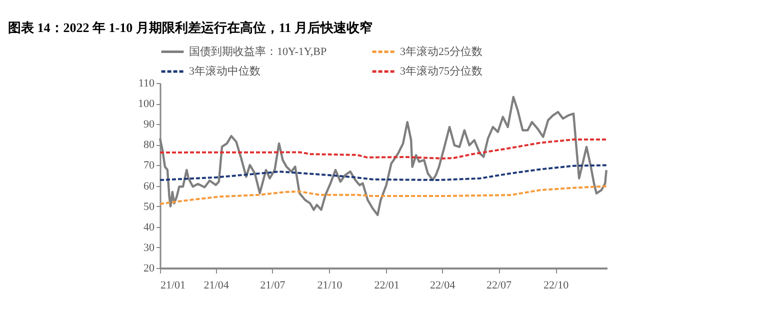  What do you see at coordinates (273, 286) in the screenshot?
I see `x-tick-label: 21/07` at bounding box center [273, 286].